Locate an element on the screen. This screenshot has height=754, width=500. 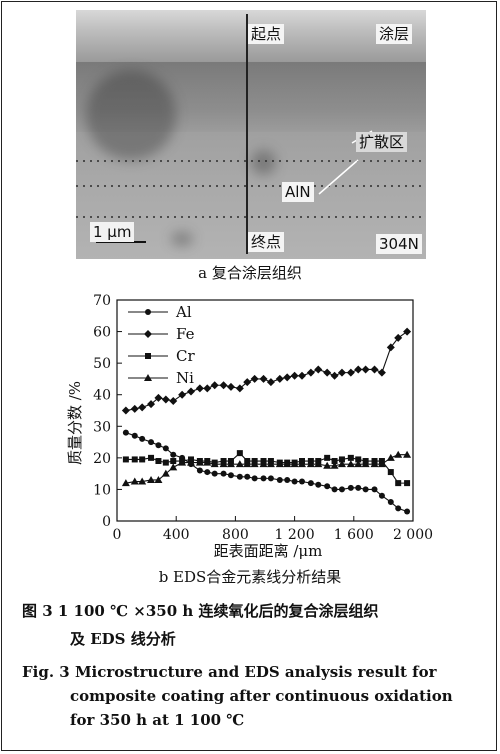
series-cr is located at coordinates (266, 468).